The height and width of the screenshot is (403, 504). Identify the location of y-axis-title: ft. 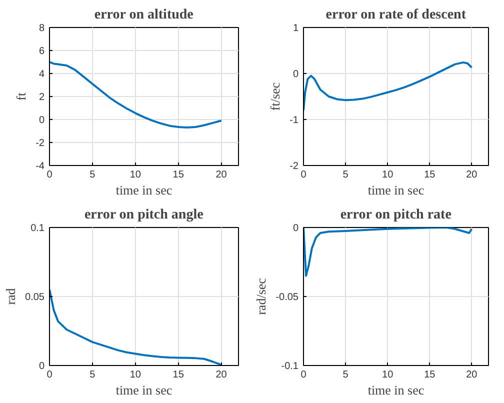
(21, 96).